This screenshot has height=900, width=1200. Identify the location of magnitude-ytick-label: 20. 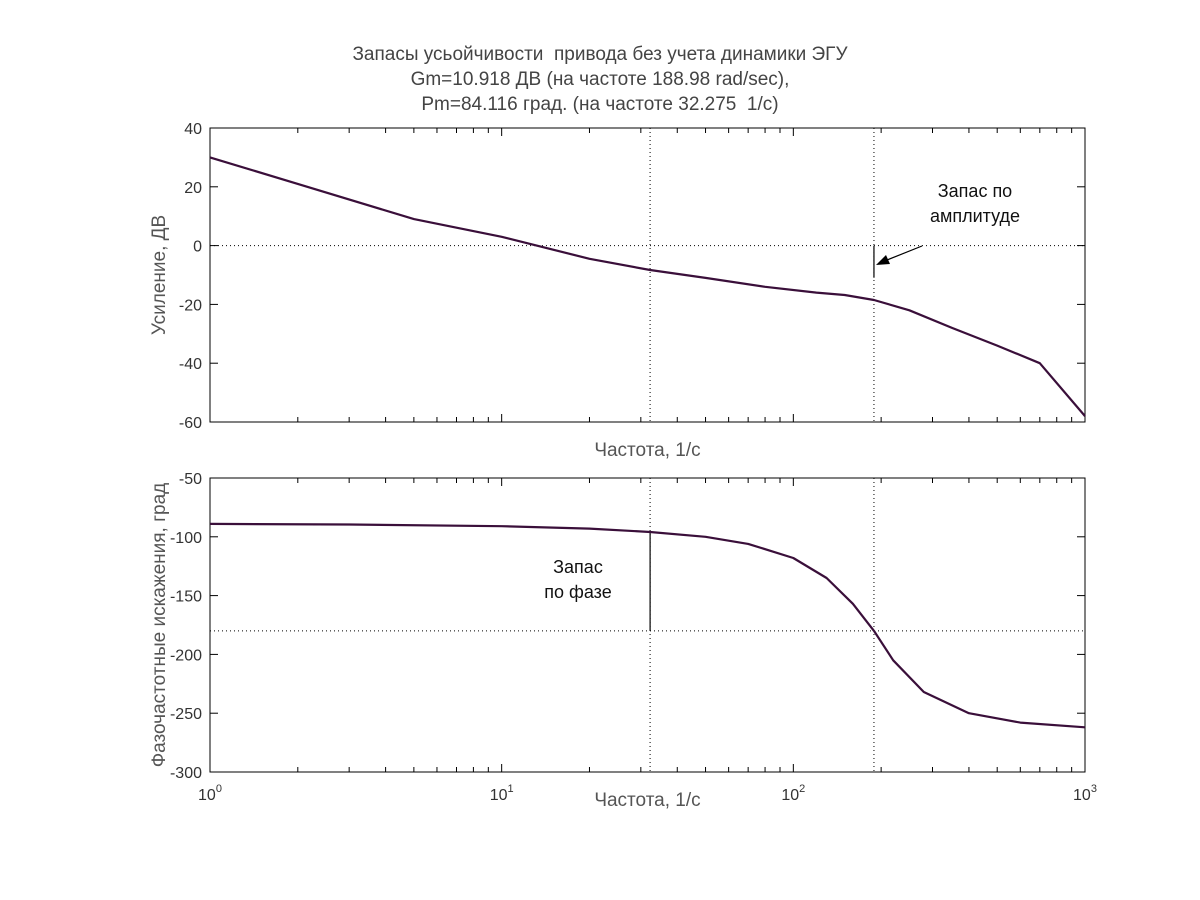
(193, 188).